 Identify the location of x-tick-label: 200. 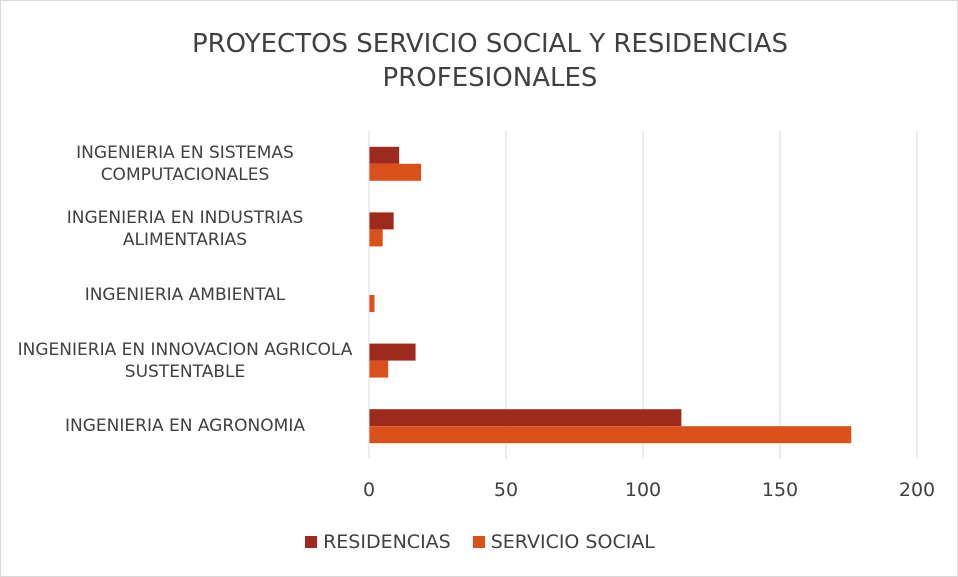
(917, 490).